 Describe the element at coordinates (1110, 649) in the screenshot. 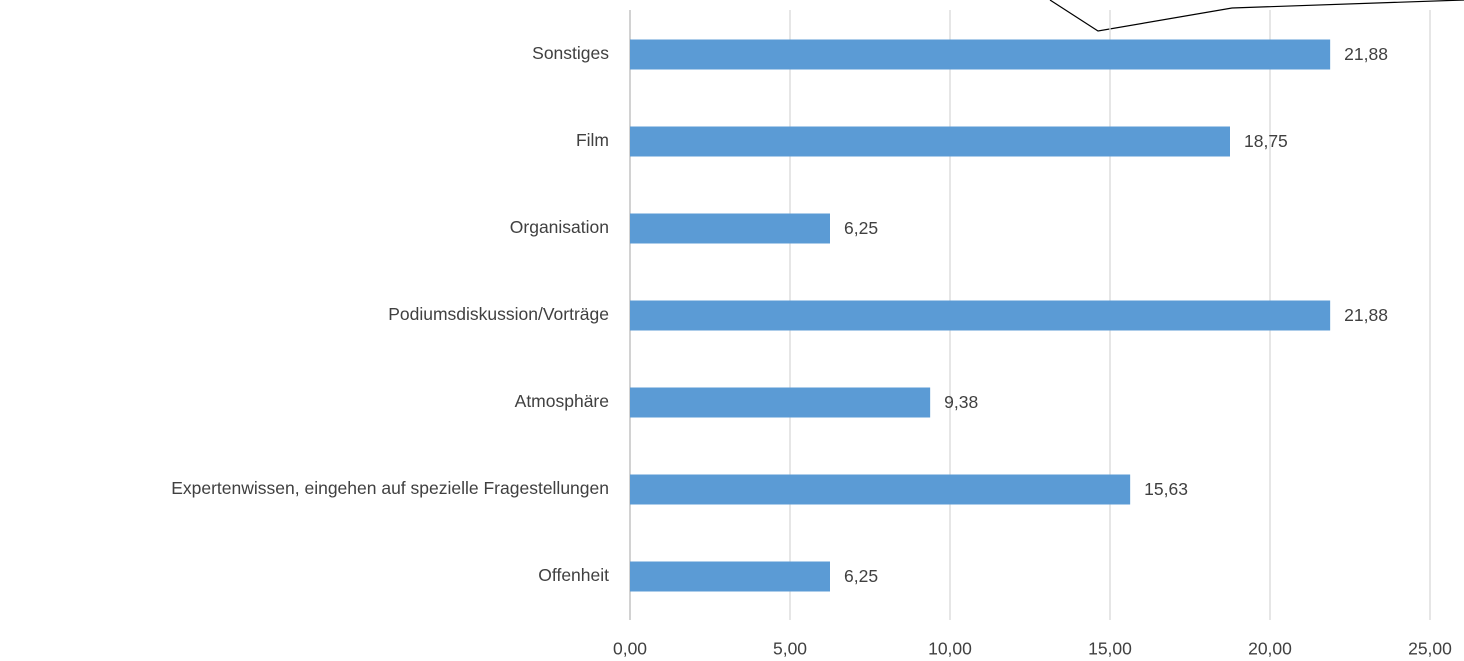

I see `x-tick-label: 15,00` at that location.